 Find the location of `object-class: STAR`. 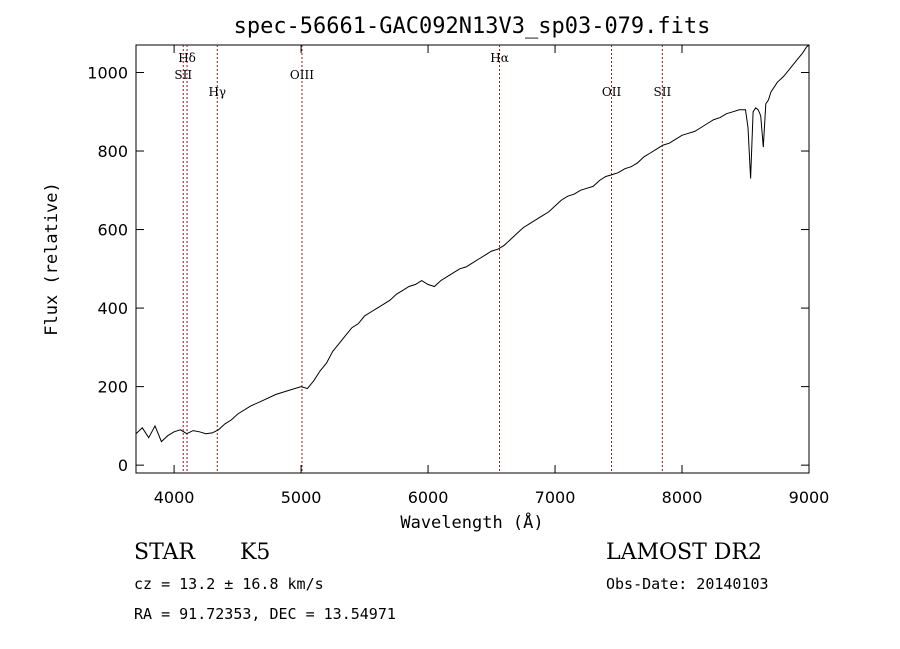

object-class: STAR is located at coordinates (164, 552).